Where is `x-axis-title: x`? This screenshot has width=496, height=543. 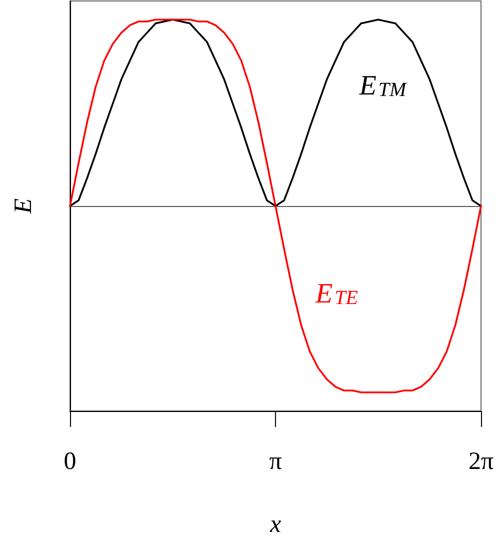 x-axis-title: x is located at coordinates (275, 524).